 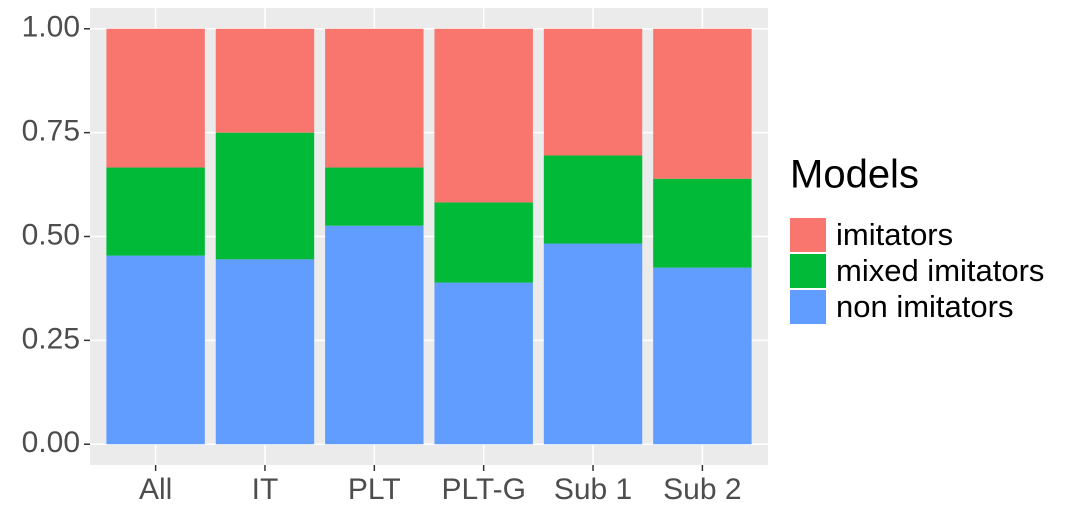 What do you see at coordinates (854, 175) in the screenshot?
I see `legend-title: Models` at bounding box center [854, 175].